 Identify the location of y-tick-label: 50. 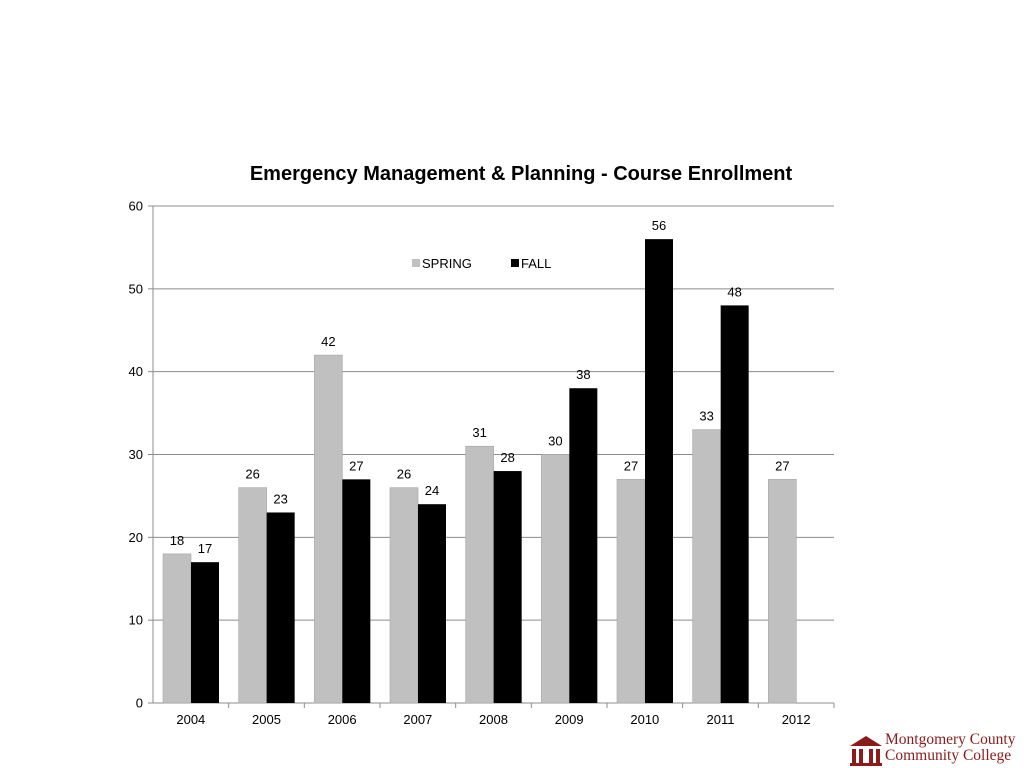
(136, 288).